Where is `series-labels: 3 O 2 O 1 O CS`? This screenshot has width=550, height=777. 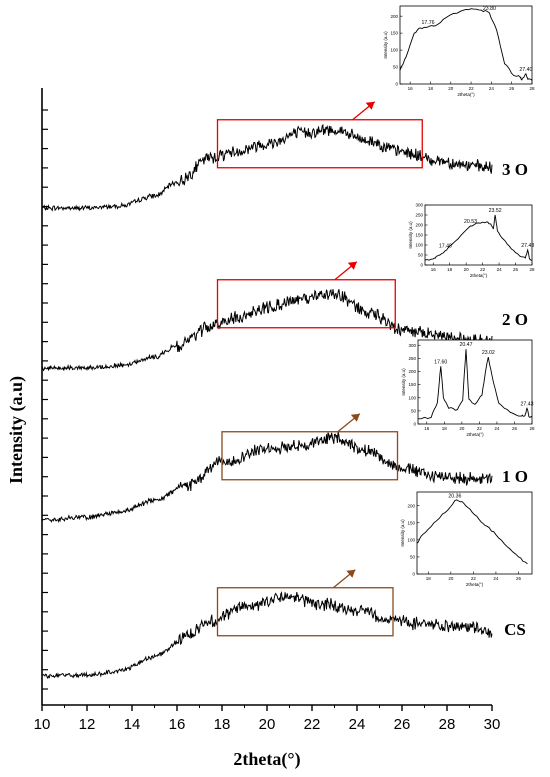 series-labels: 3 O 2 O 1 O CS is located at coordinates (515, 399).